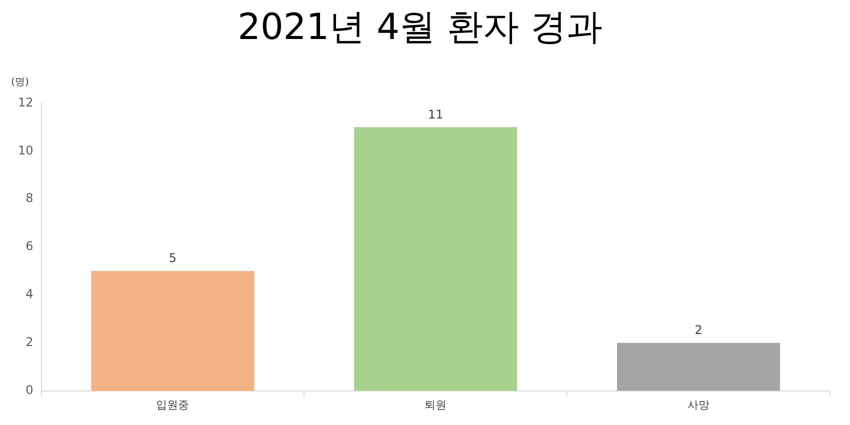 The width and height of the screenshot is (850, 425). I want to click on y-tick-label: 0, so click(30, 389).